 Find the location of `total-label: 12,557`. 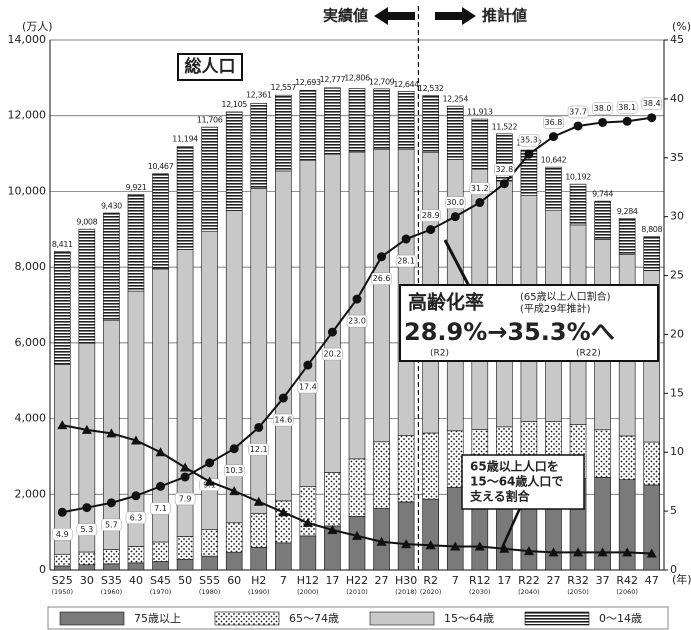

total-label: 12,557 is located at coordinates (284, 87).